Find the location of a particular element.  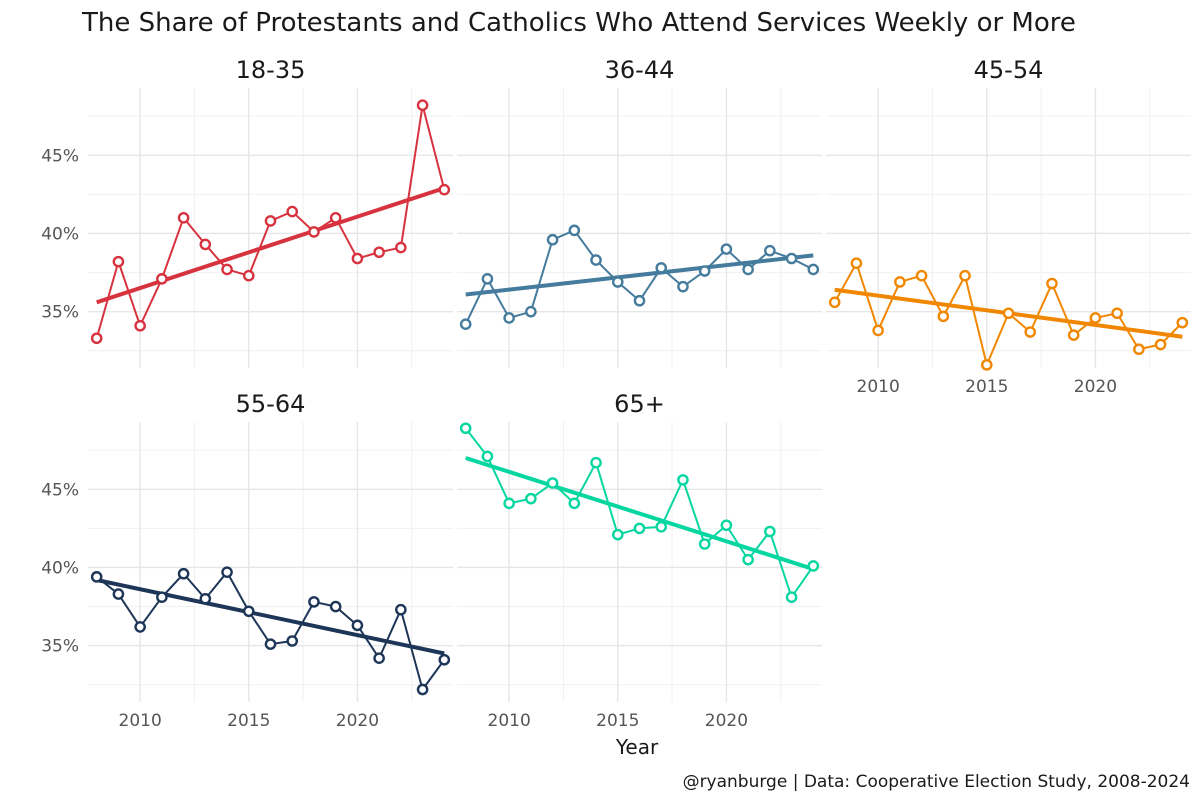

panel-45-54: 45-54 2010 2015 2020 is located at coordinates (1008, 226).